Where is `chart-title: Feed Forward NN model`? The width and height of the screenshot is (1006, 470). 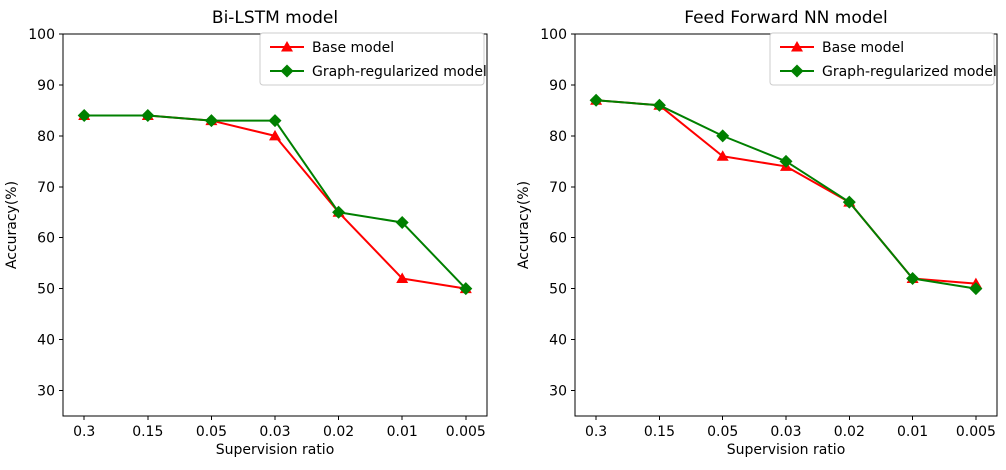
chart-title: Feed Forward NN model is located at coordinates (786, 18).